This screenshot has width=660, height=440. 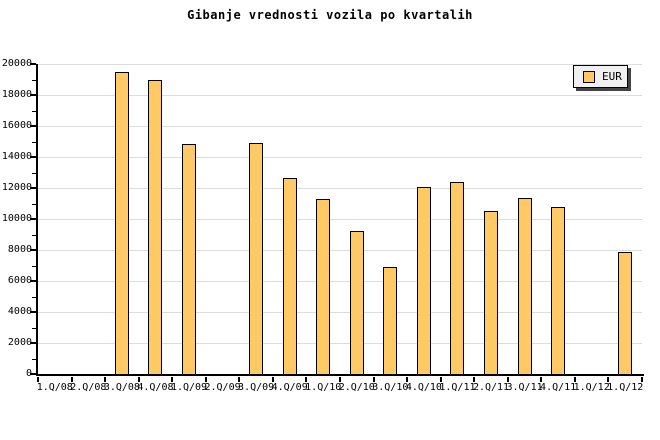 What do you see at coordinates (16, 94) in the screenshot?
I see `y-tick-label: 18000` at bounding box center [16, 94].